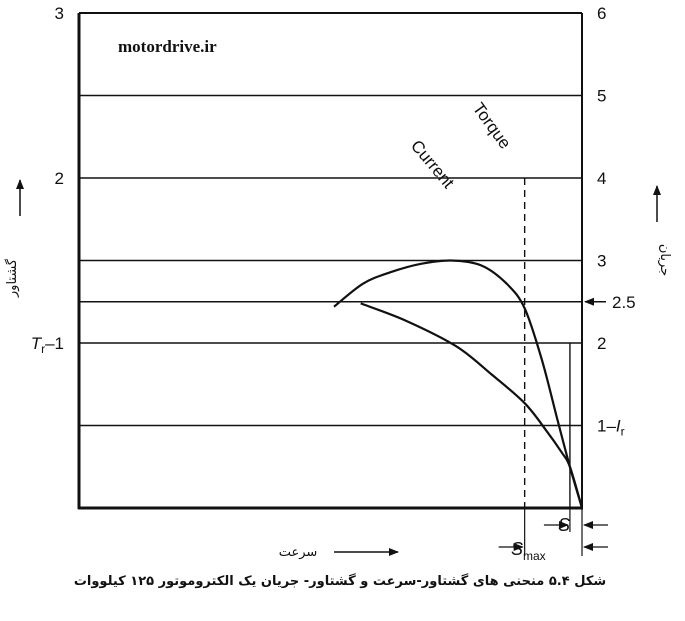 The image size is (685, 621). What do you see at coordinates (472, 405) in the screenshot?
I see `series-line-current` at bounding box center [472, 405].